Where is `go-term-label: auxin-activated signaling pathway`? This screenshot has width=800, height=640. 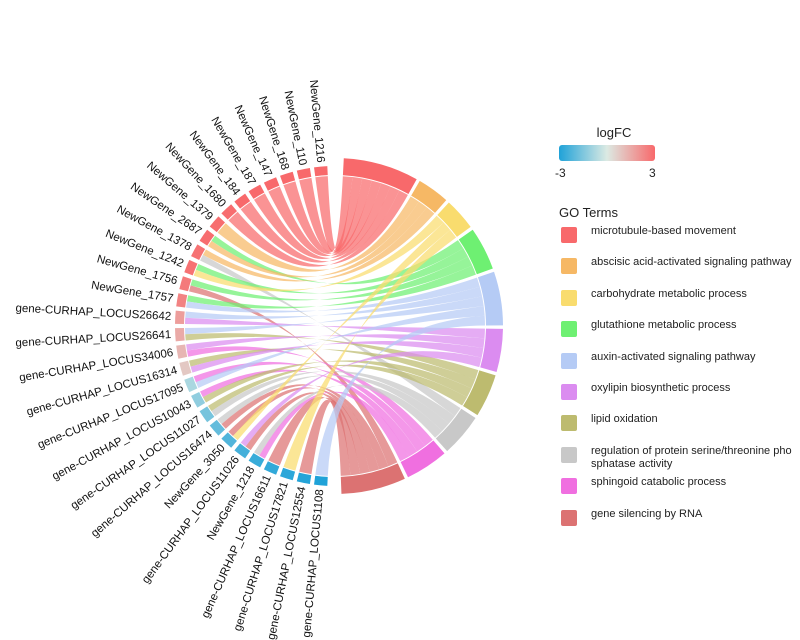
go-term-label: auxin-activated signaling pathway is located at coordinates (673, 356).